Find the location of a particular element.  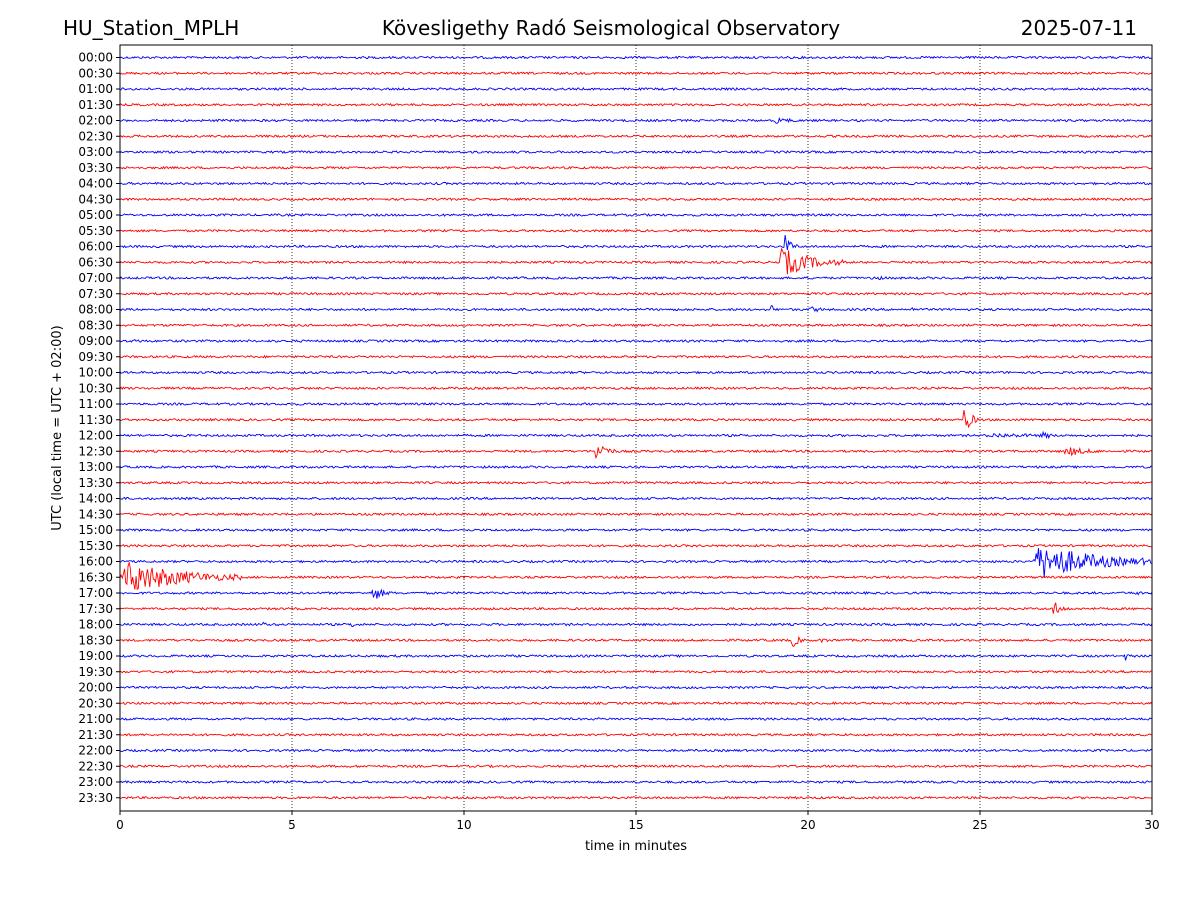

x-axis-label: time in minutes is located at coordinates (636, 846).